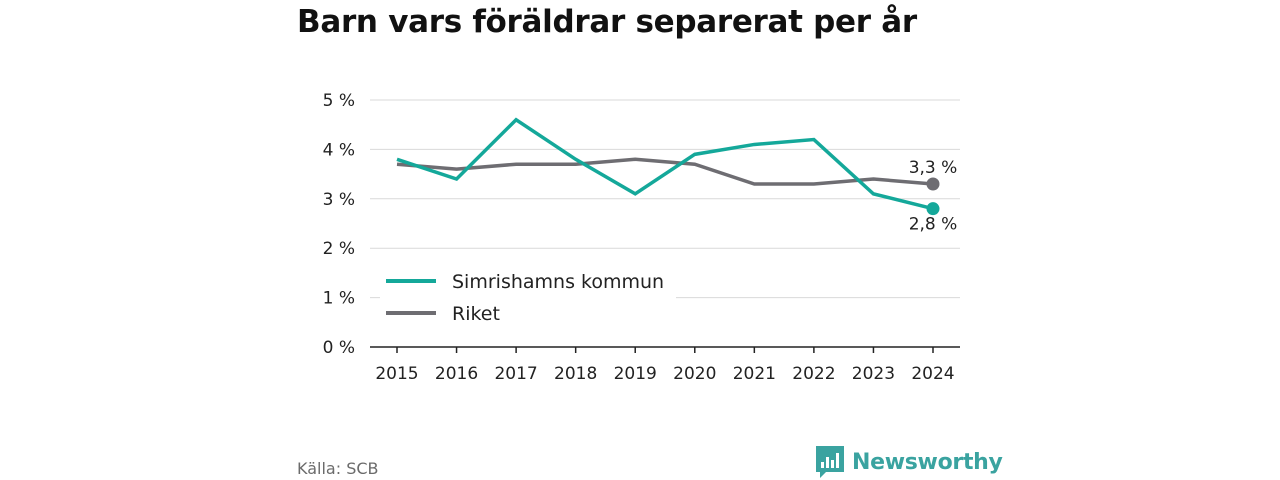  What do you see at coordinates (933, 225) in the screenshot?
I see `series-end-label: 2,8 %` at bounding box center [933, 225].